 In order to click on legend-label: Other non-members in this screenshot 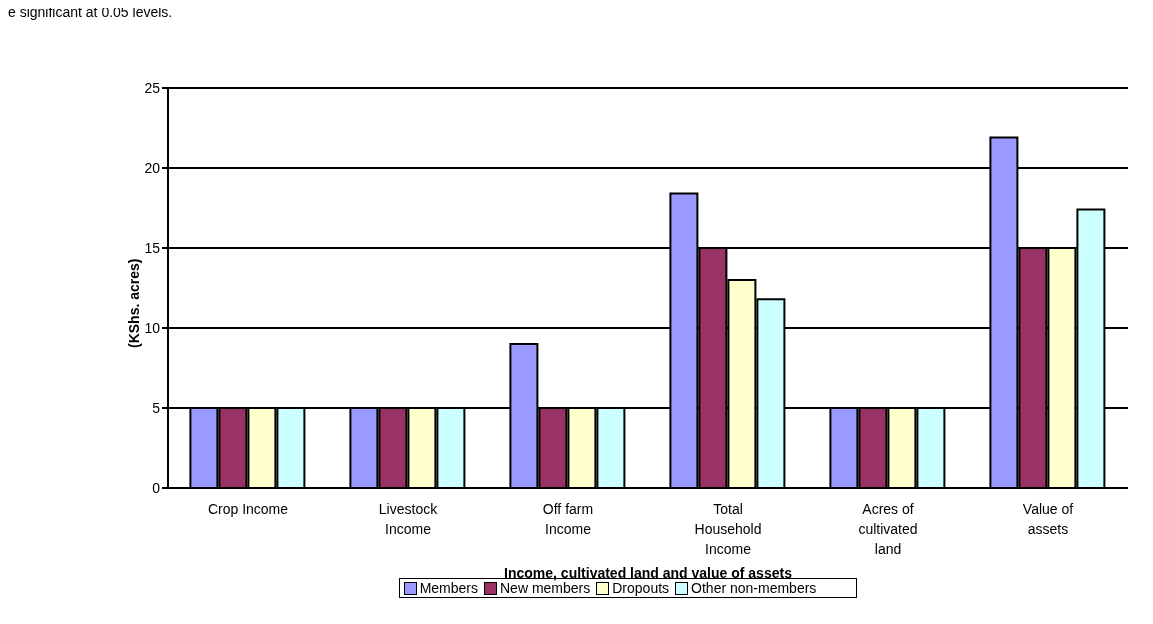, I will do `click(753, 588)`.